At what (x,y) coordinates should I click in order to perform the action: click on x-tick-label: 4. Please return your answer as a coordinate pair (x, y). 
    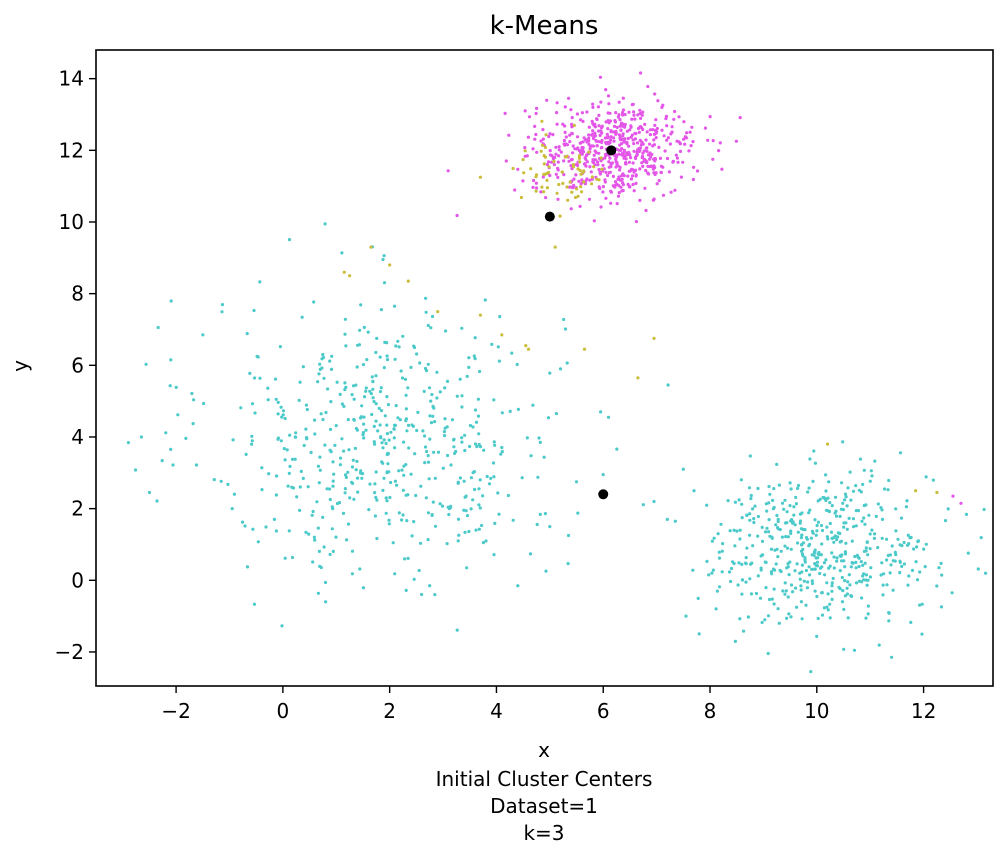
    Looking at the image, I should click on (496, 711).